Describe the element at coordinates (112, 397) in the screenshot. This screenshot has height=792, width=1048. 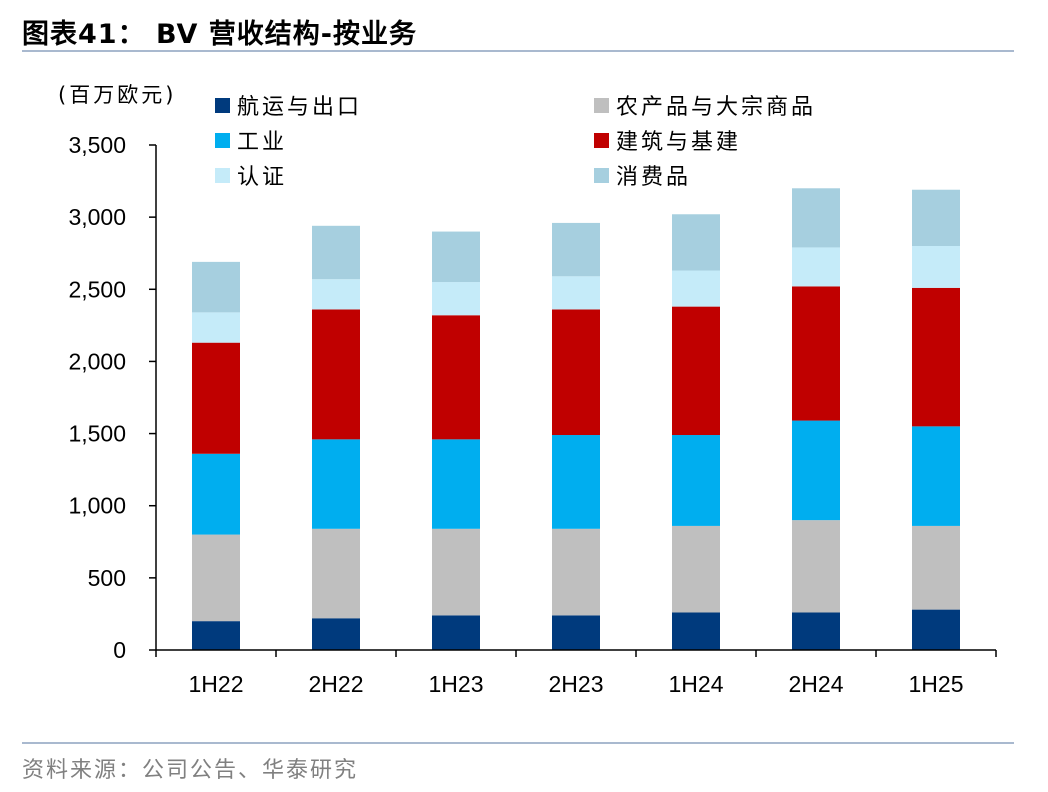
I see `y-axis: 0 500 1,000 1,500 2,000 2,500 3,000 3,500` at that location.